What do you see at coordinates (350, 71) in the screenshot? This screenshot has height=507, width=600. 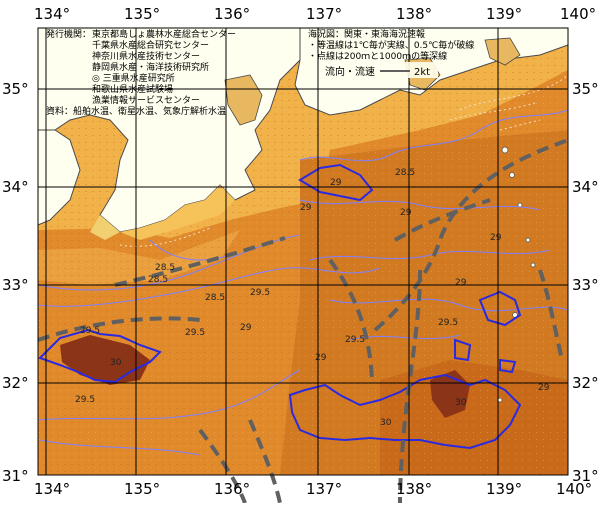 I see `current-legend-label: 流向・流速` at bounding box center [350, 71].